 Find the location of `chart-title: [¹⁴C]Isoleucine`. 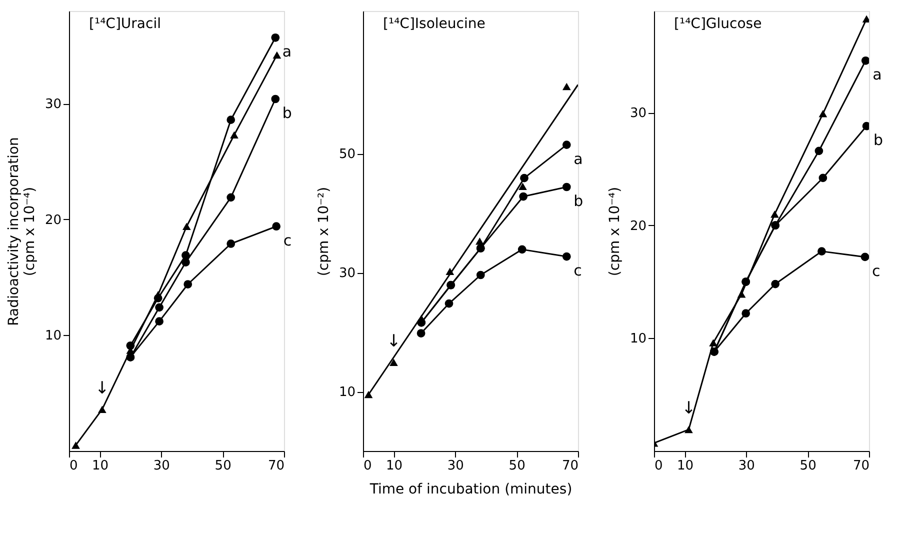

chart-title: [¹⁴C]Isoleucine is located at coordinates (434, 24).